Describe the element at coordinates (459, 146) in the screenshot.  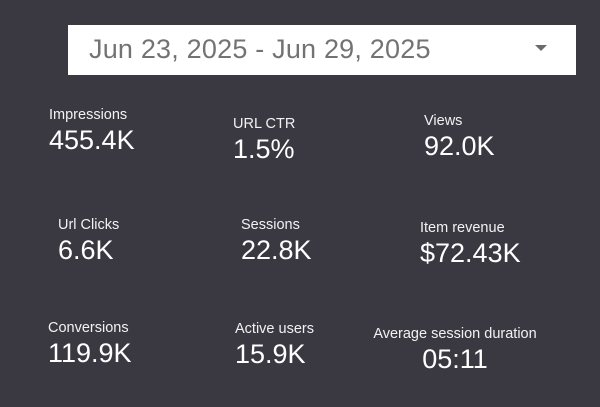
I see `metric-value: 92.0K` at that location.